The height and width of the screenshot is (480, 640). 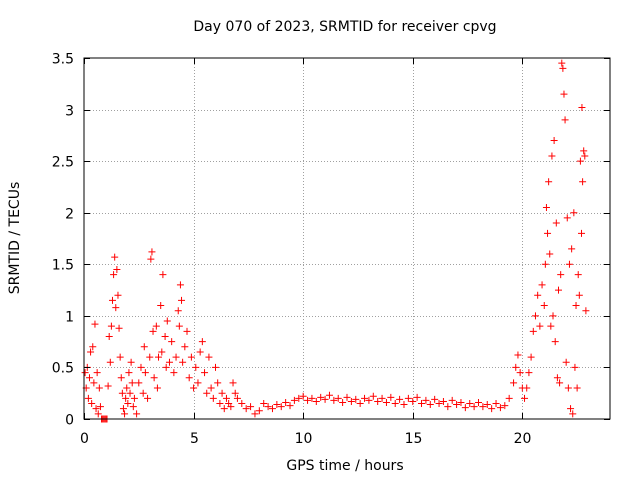 What do you see at coordinates (69, 112) in the screenshot?
I see `y-tick-label: 3` at bounding box center [69, 112].